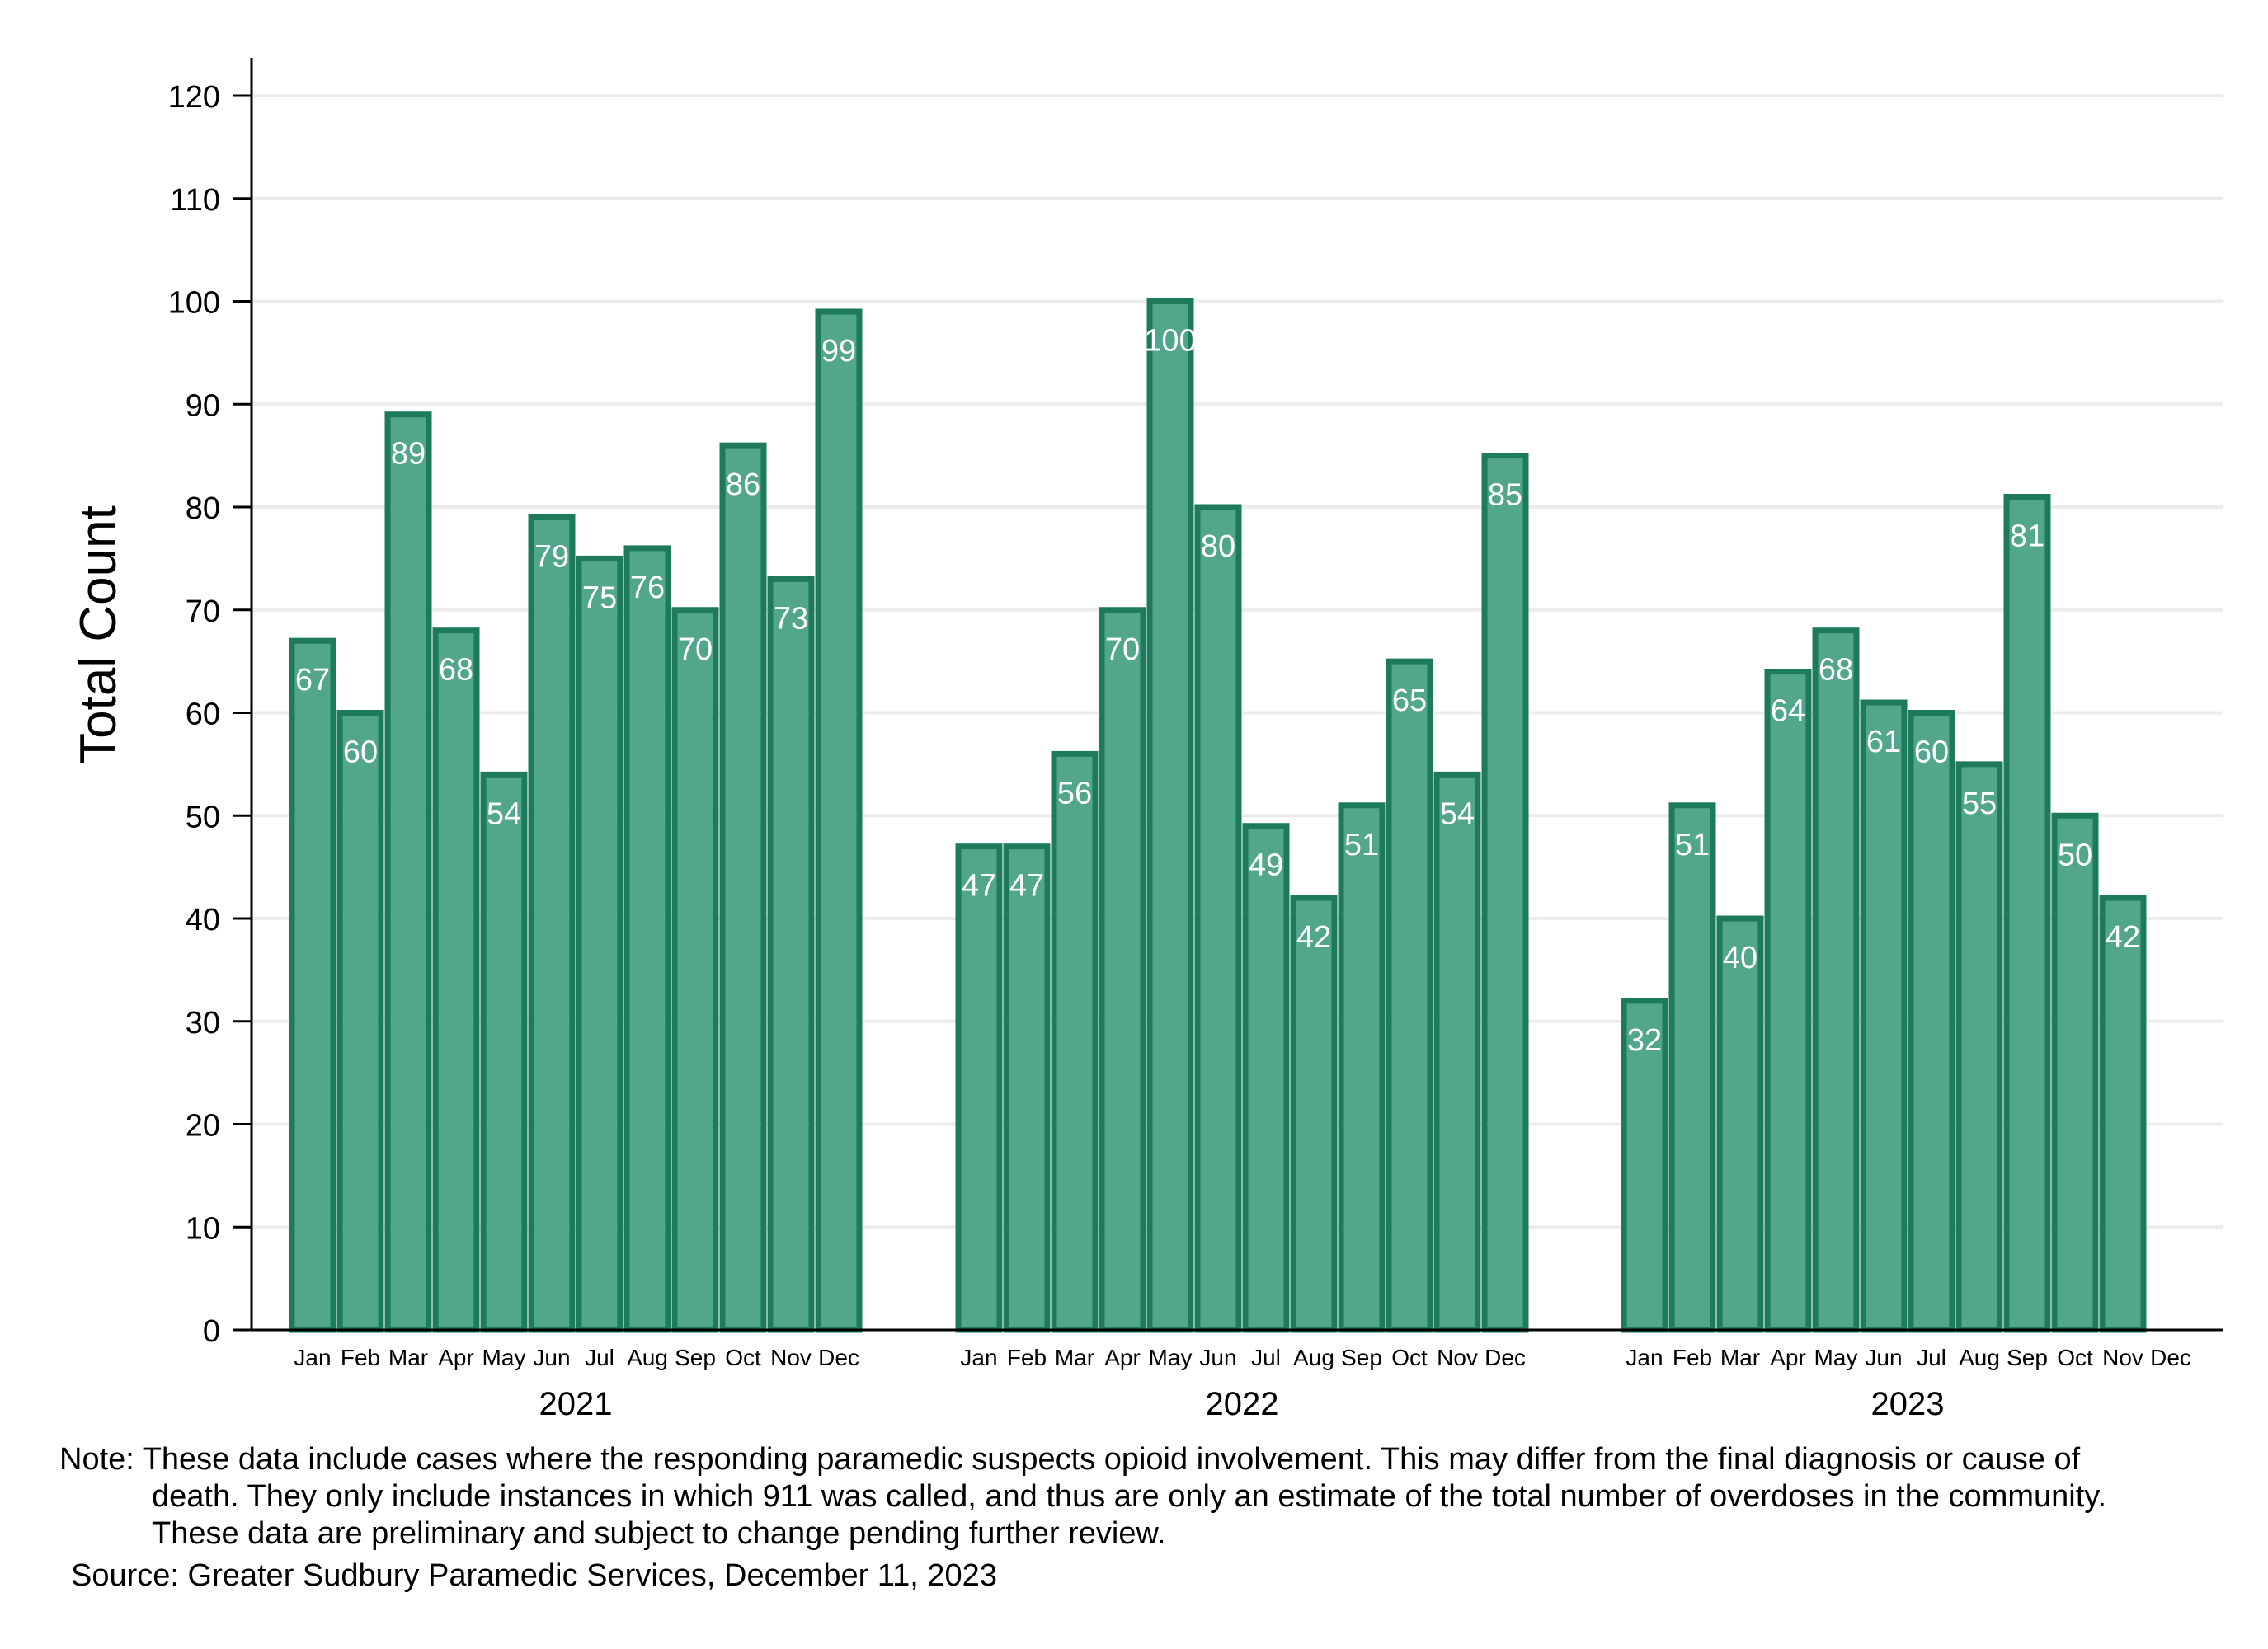 This screenshot has width=2268, height=1649. I want to click on month-label-2023-may: May, so click(1836, 1357).